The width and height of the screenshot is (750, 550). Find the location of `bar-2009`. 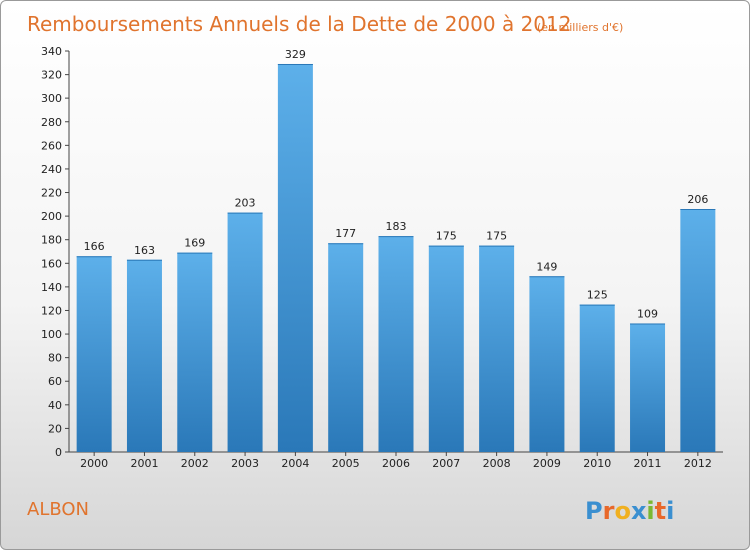

bar-2009 is located at coordinates (547, 364).